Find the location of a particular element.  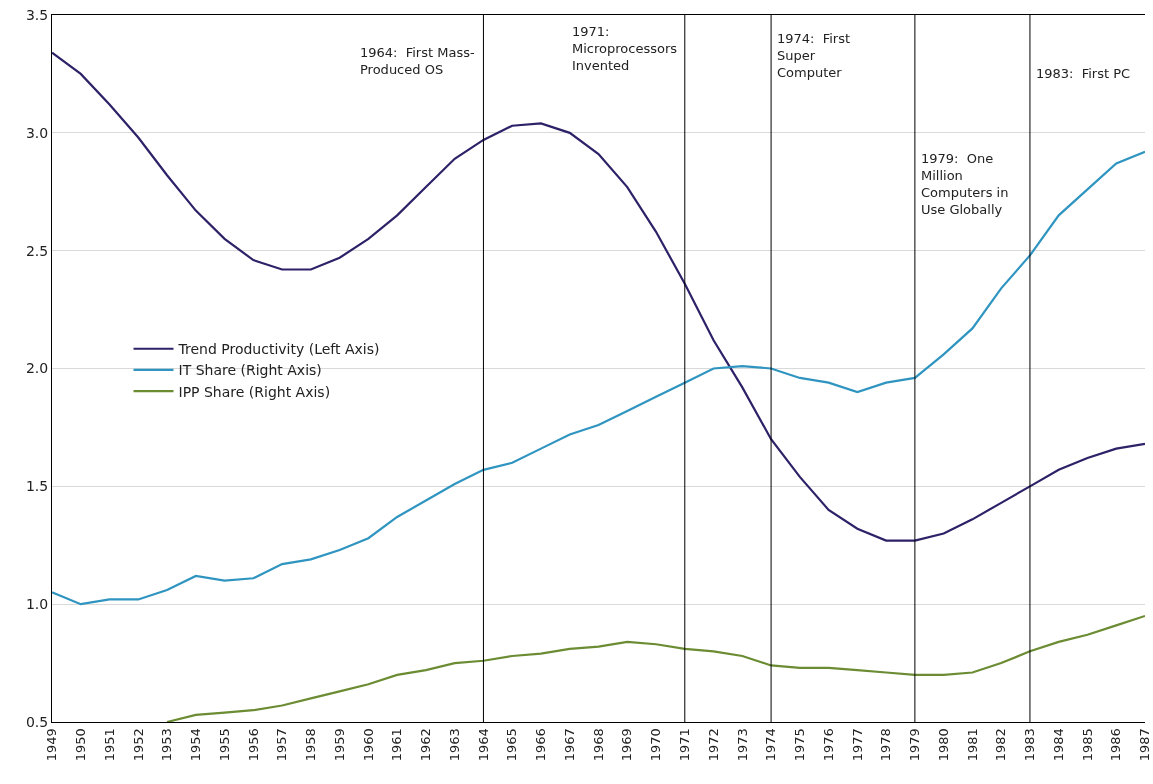

x-tick-label: 1974 is located at coordinates (771, 745).